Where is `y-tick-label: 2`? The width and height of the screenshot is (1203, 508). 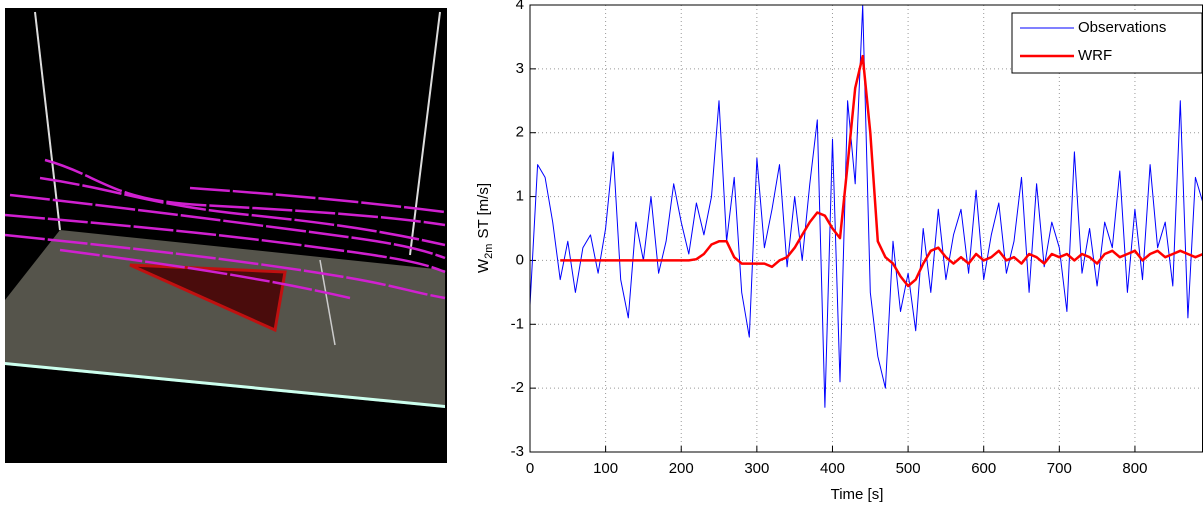 y-tick-label: 2 is located at coordinates (520, 132).